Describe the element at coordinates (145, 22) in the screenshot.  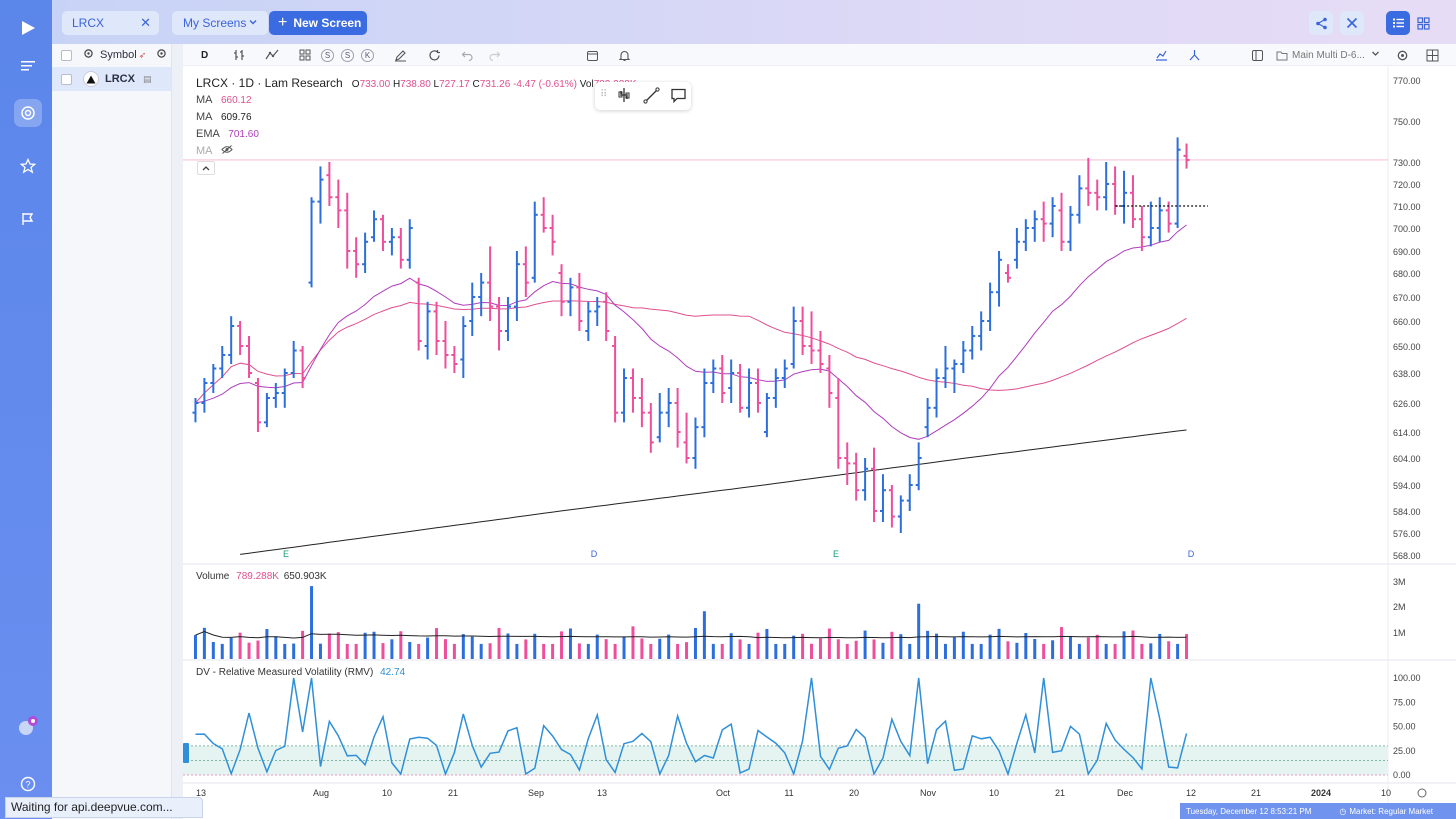
I see `close-icon: ✕` at that location.